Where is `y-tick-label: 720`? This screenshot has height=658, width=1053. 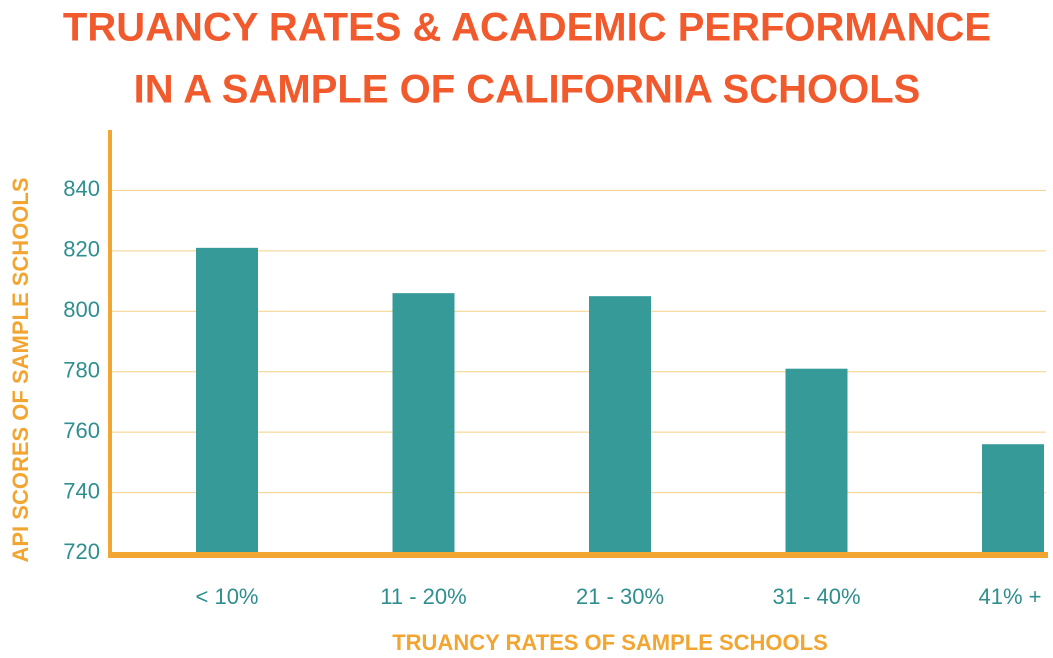
y-tick-label: 720 is located at coordinates (81, 551).